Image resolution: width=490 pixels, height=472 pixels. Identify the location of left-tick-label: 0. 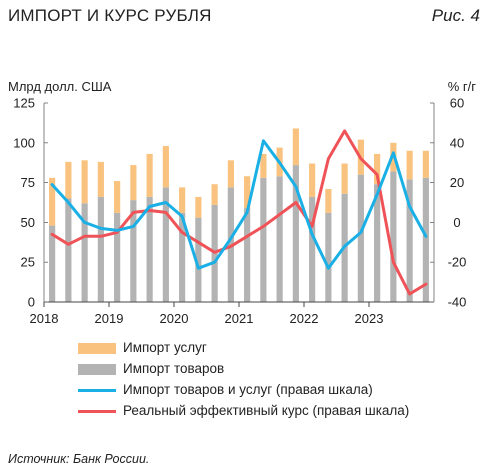
(31, 302).